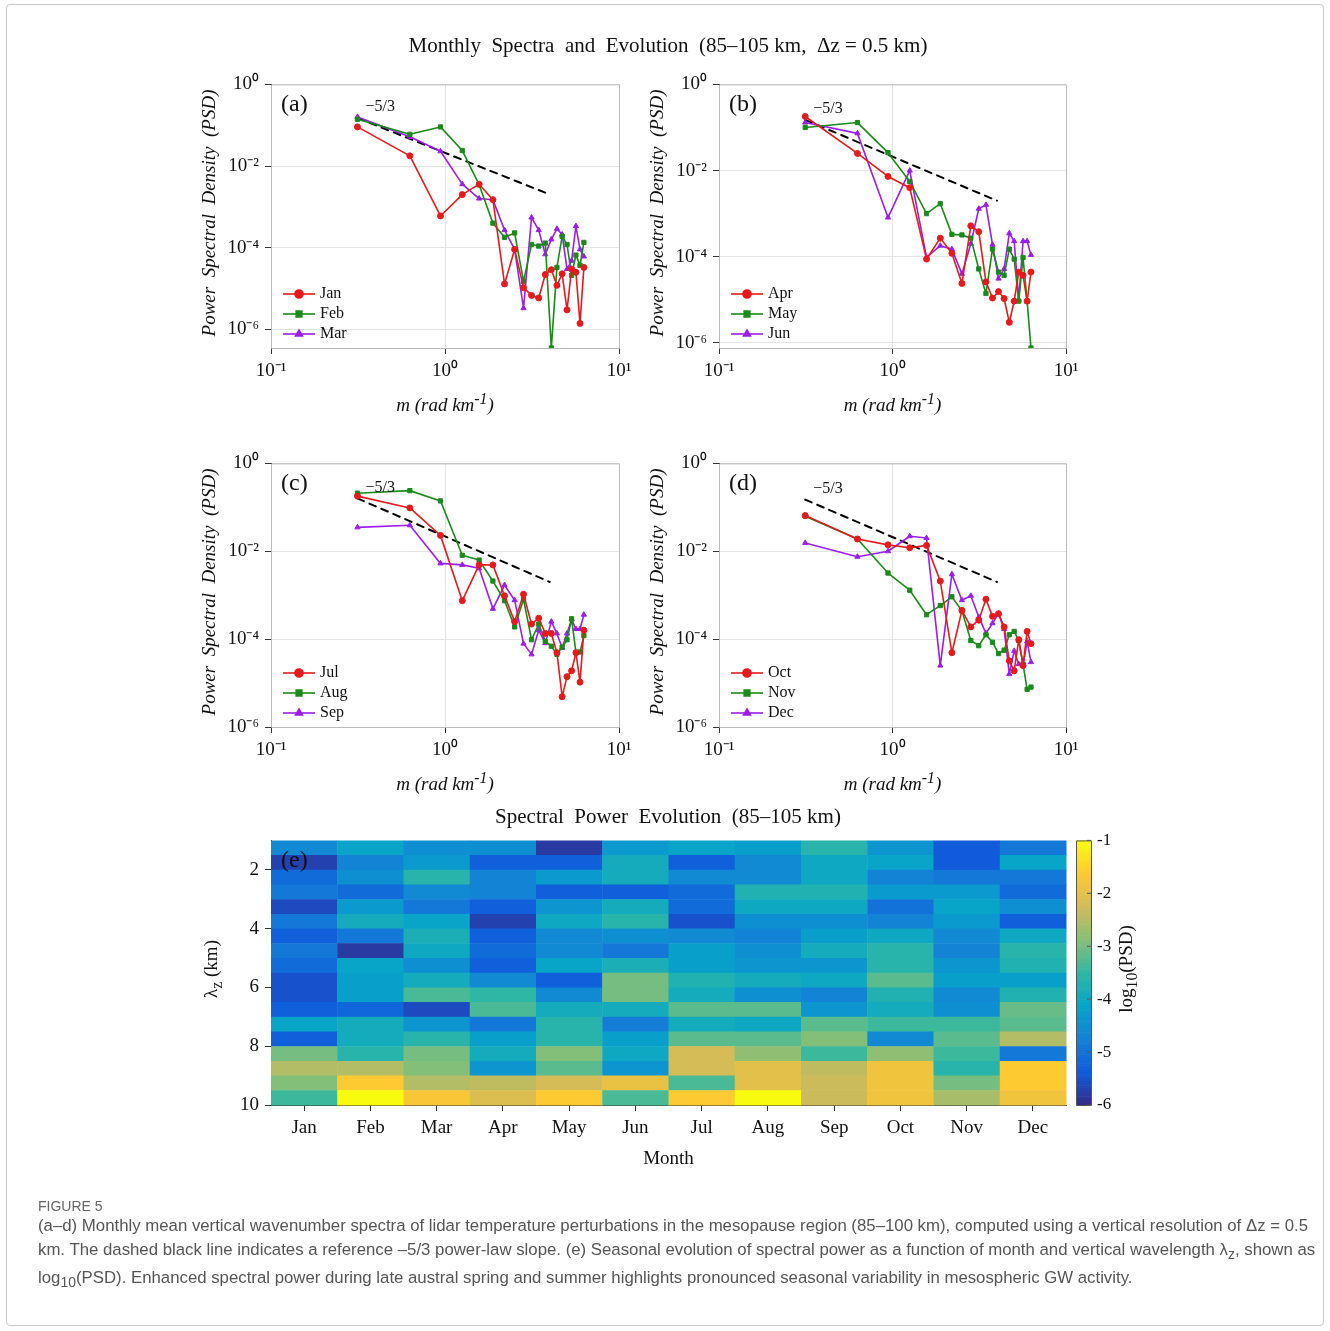  What do you see at coordinates (71, 1206) in the screenshot?
I see `caption: FIGURE 5` at bounding box center [71, 1206].